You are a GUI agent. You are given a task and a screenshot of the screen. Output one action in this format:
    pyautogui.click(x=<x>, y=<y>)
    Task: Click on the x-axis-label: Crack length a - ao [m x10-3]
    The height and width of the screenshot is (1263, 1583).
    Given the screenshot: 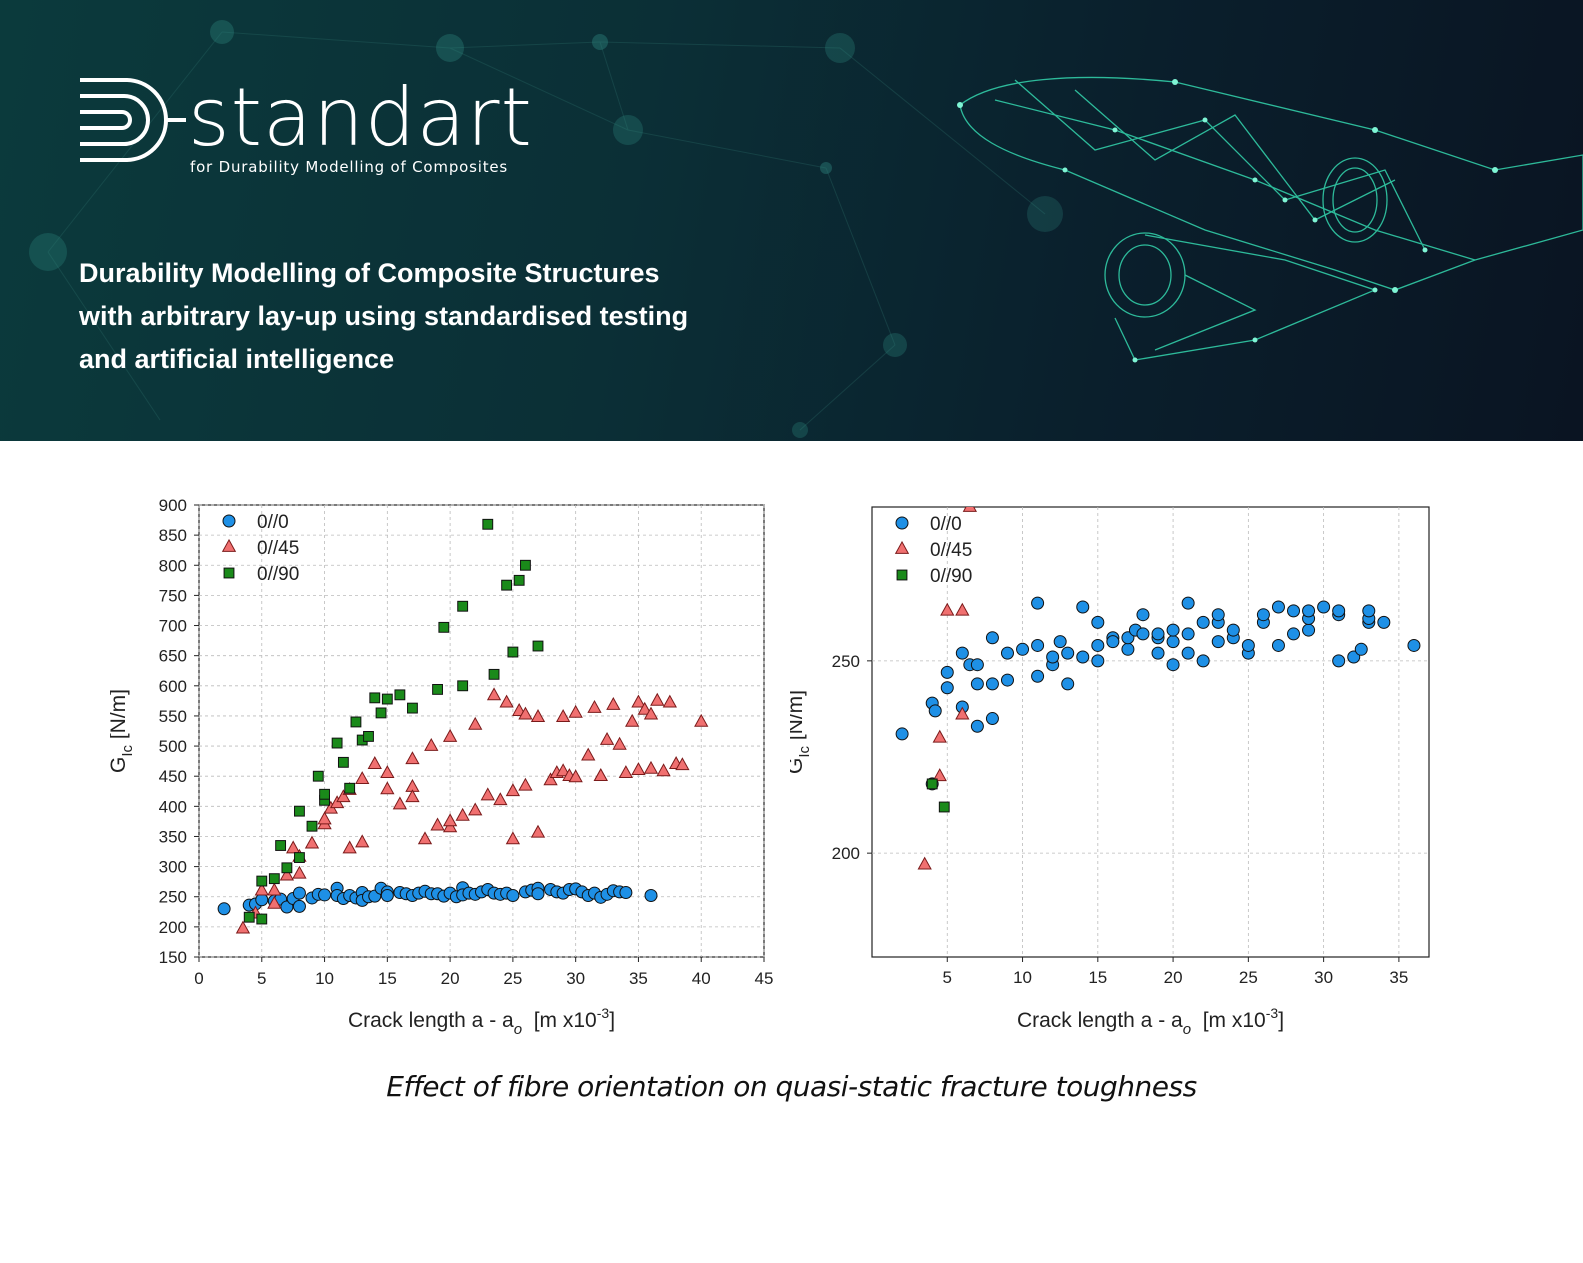 What is the action you would take?
    pyautogui.click(x=481, y=1021)
    